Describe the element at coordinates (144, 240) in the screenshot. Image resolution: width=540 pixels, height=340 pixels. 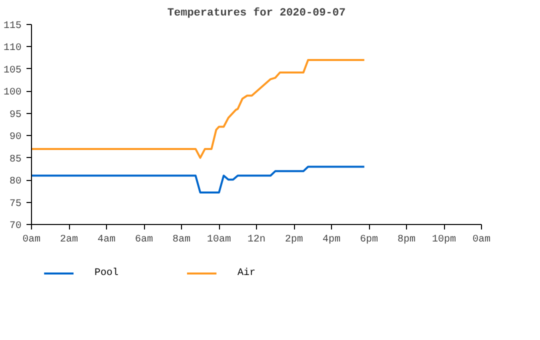
I see `x-tick-label: 6am` at that location.